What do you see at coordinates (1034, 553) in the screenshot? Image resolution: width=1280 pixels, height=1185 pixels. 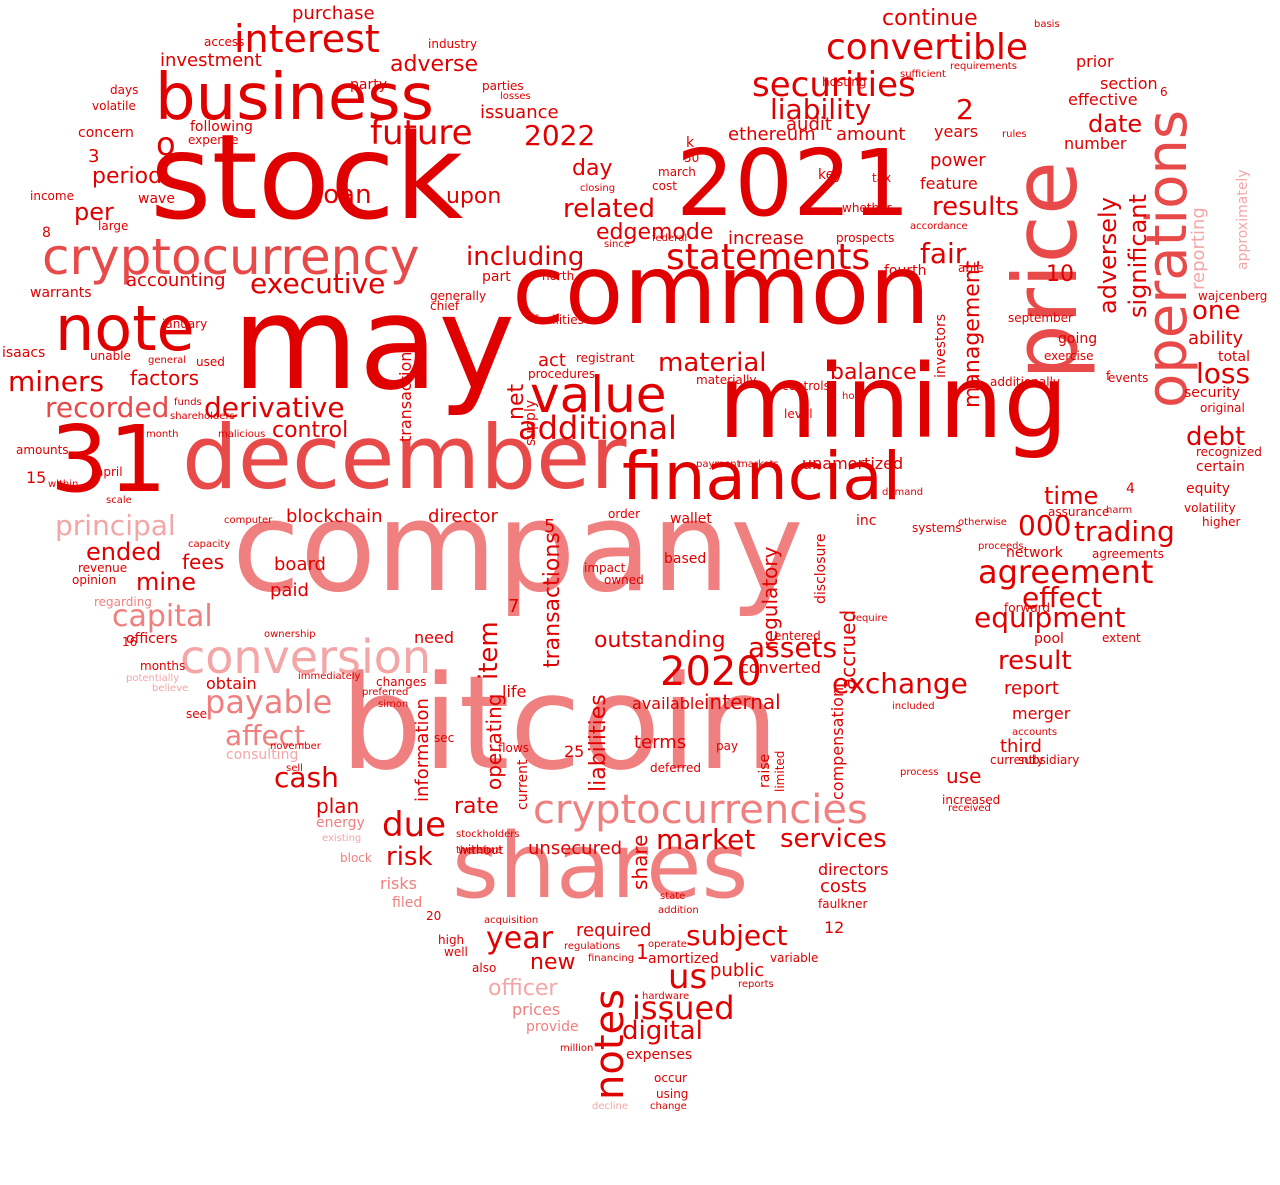 I see `cloud-word: network` at bounding box center [1034, 553].